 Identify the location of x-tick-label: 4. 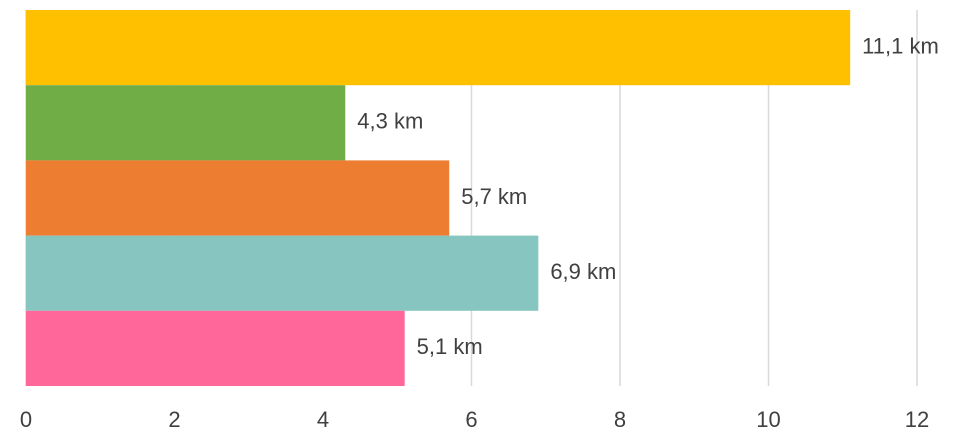
(323, 419).